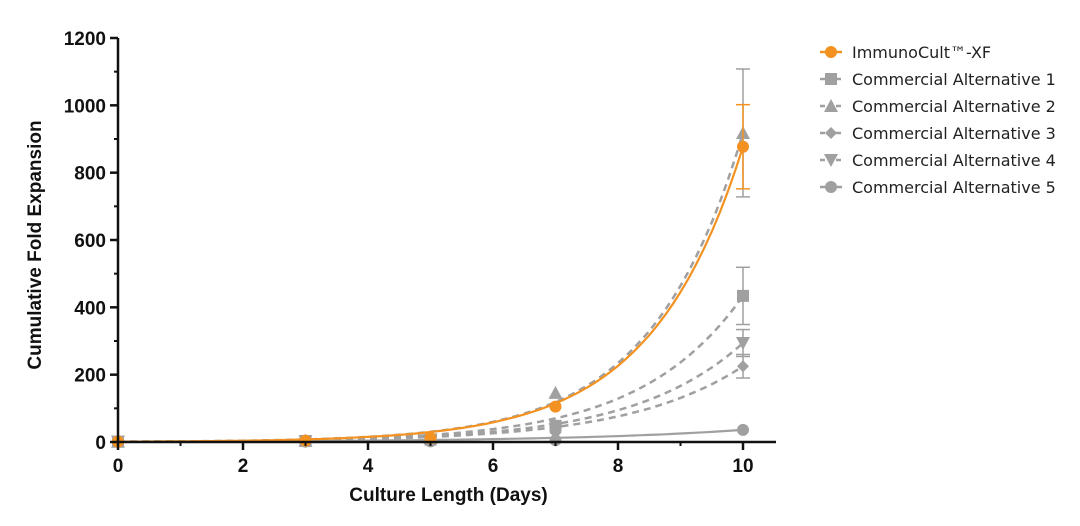 Image resolution: width=1080 pixels, height=526 pixels. I want to click on legend-item-5: Commercial Alternative 5, so click(938, 187).